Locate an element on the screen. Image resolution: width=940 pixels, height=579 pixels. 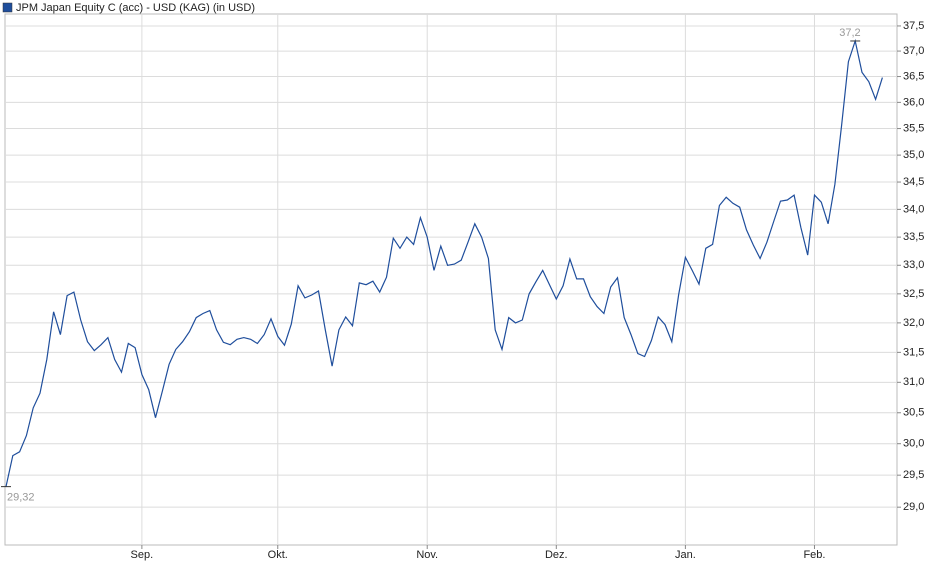
y-tick-label: 35,5 is located at coordinates (913, 128).